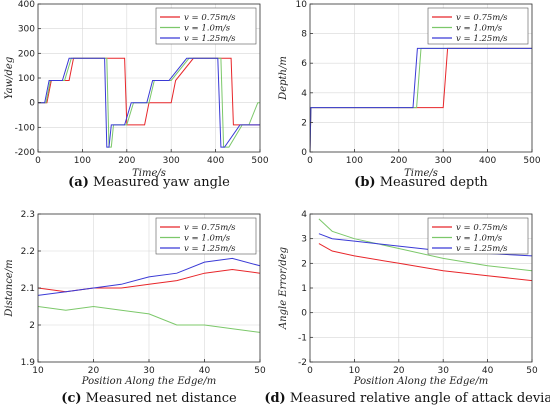 This screenshot has height=411, width=550. I want to click on y-tick-label: 2.1, so click(28, 289).